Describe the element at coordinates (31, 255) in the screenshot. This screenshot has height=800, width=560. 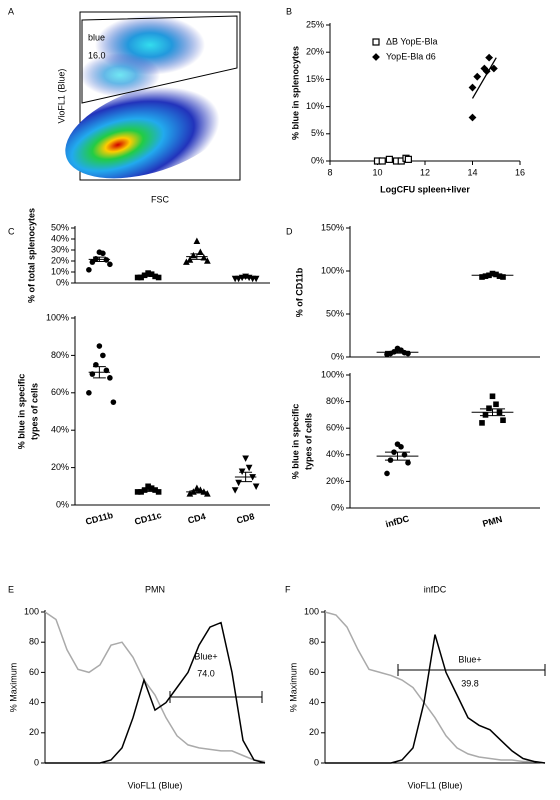
I see `y-axis-label: % of total splenocytes` at that location.